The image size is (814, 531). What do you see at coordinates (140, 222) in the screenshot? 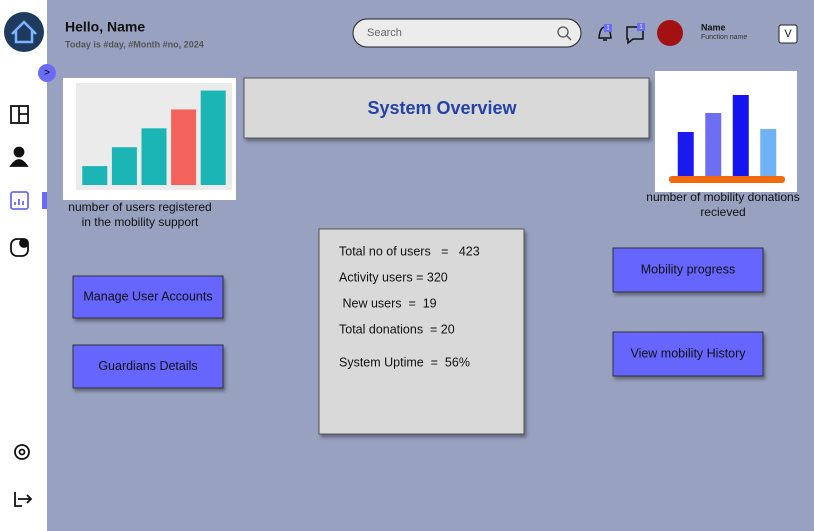
I see `users-caption: in the mobility support` at bounding box center [140, 222].